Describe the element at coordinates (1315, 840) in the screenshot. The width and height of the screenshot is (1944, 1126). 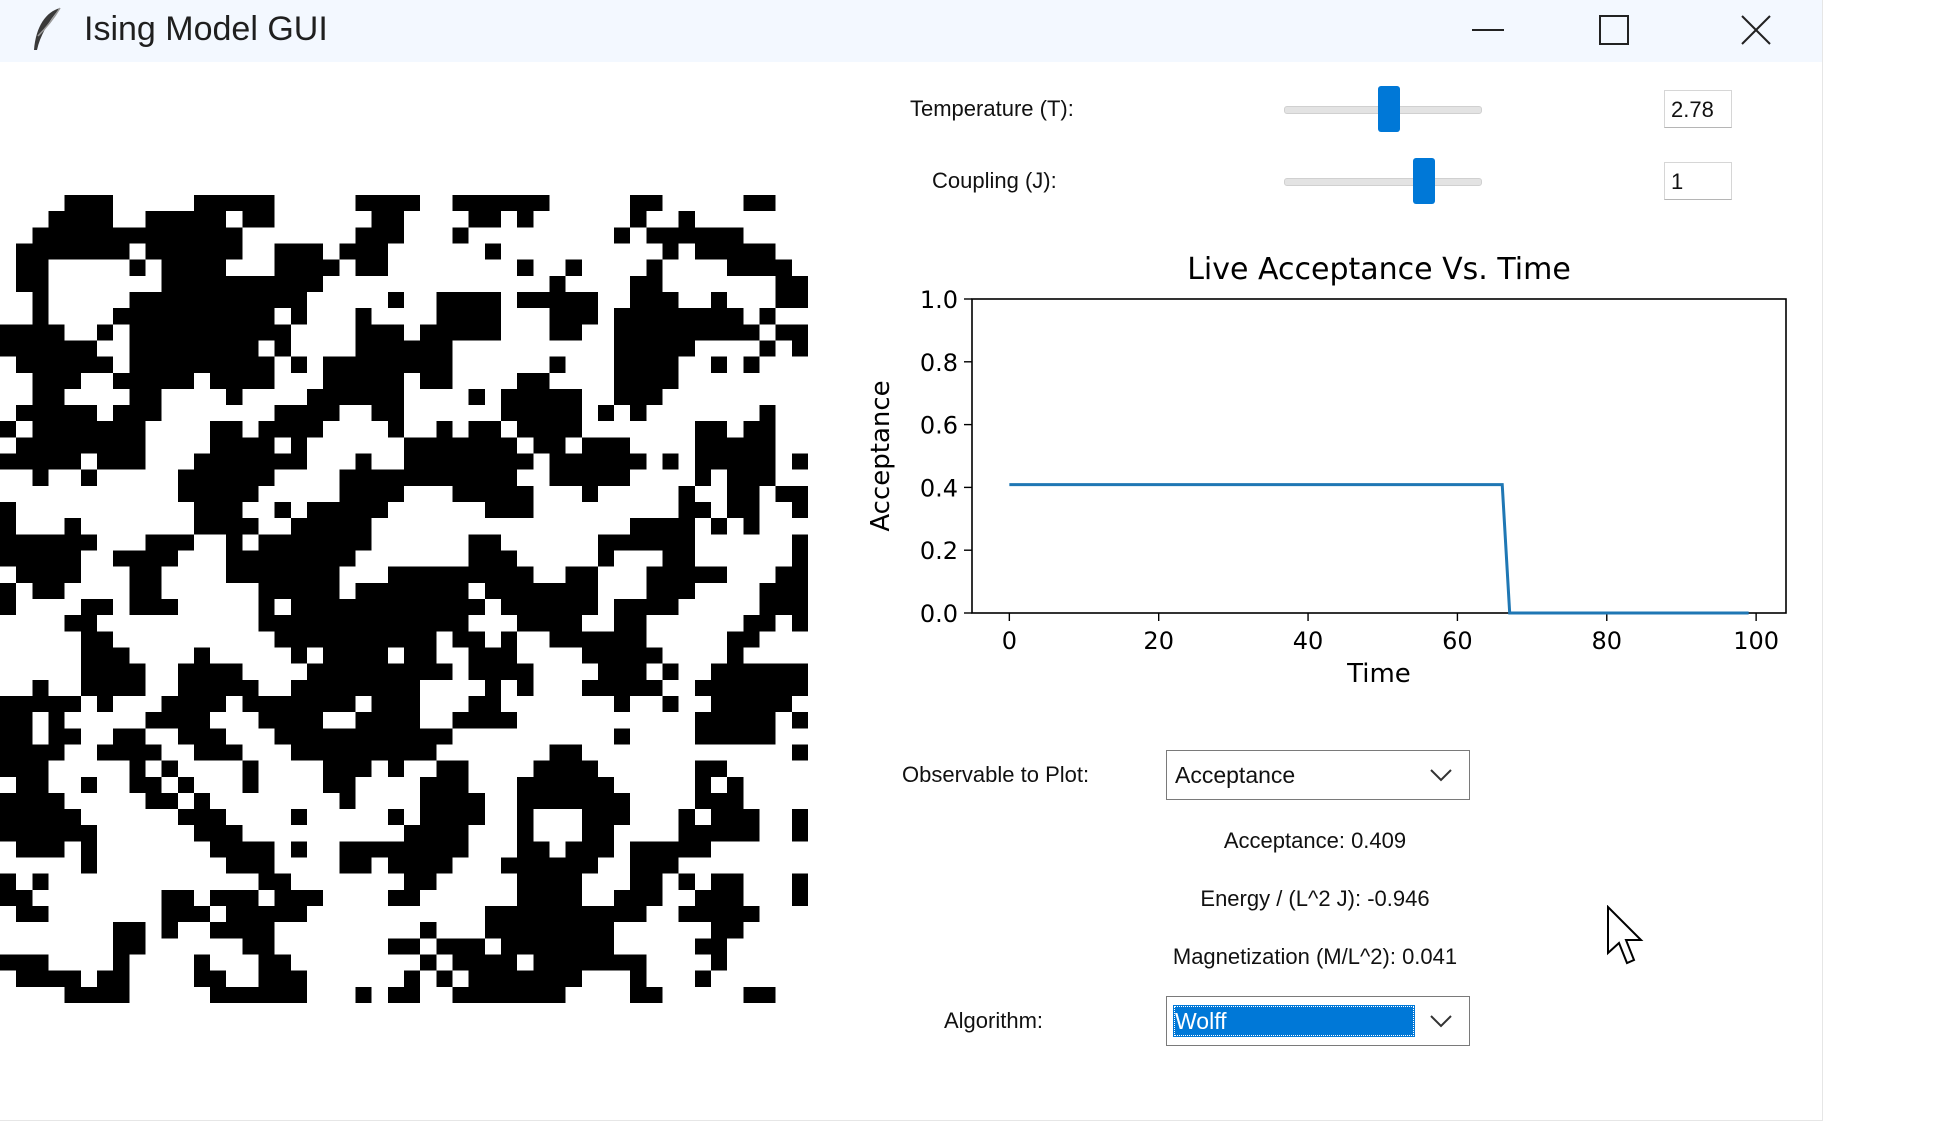
I see `acceptance-readout: Acceptance: 0.409` at that location.